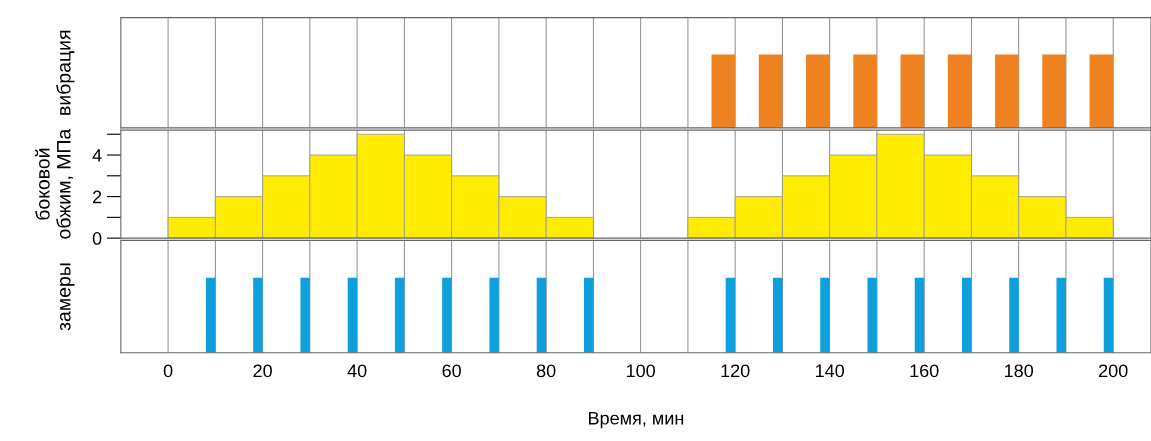 Image resolution: width=1151 pixels, height=441 pixels. I want to click on x-tick-label: 140, so click(830, 371).